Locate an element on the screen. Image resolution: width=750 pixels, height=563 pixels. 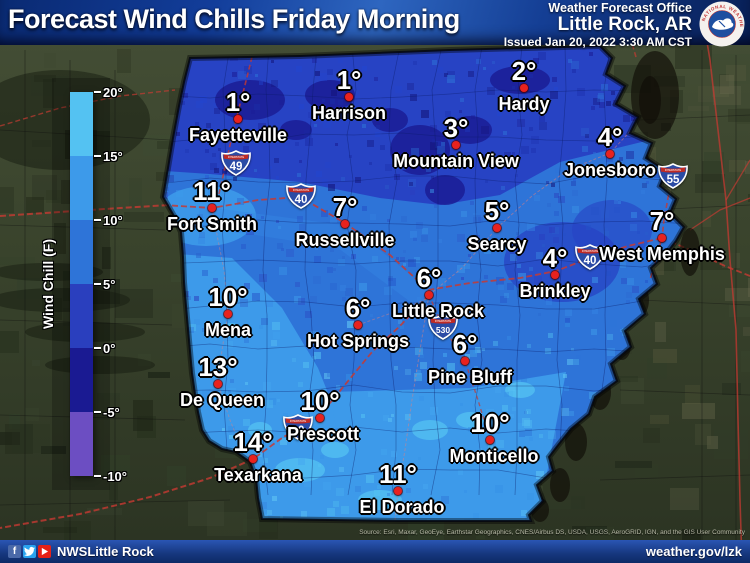
facebook-icon: f is located at coordinates (14, 551).